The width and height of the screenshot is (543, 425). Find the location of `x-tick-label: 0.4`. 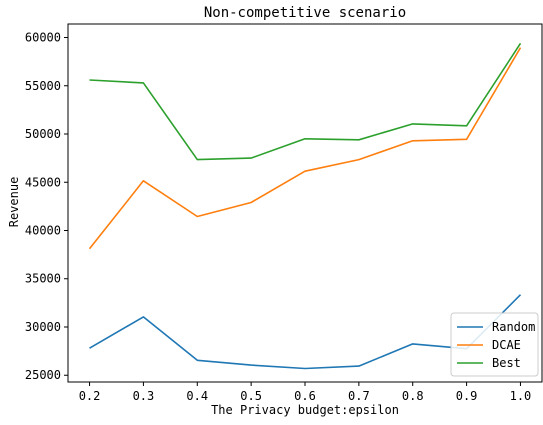

x-tick-label: 0.4 is located at coordinates (197, 396).